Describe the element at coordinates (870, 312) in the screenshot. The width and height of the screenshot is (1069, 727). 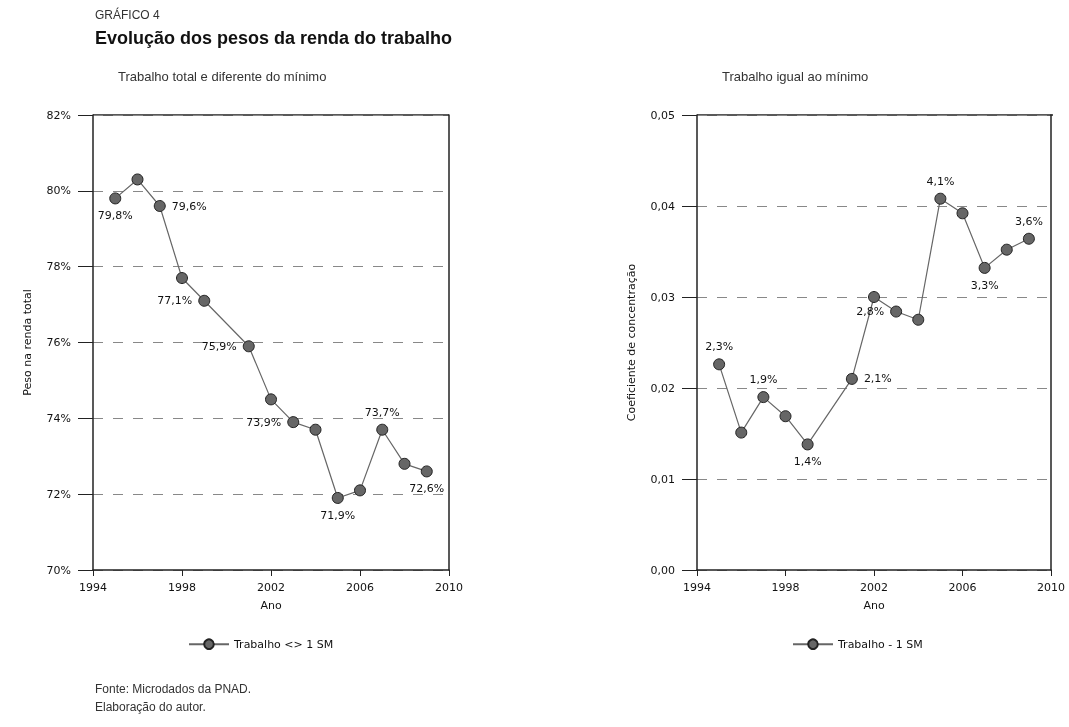
I see `data-label: 2,8%` at that location.